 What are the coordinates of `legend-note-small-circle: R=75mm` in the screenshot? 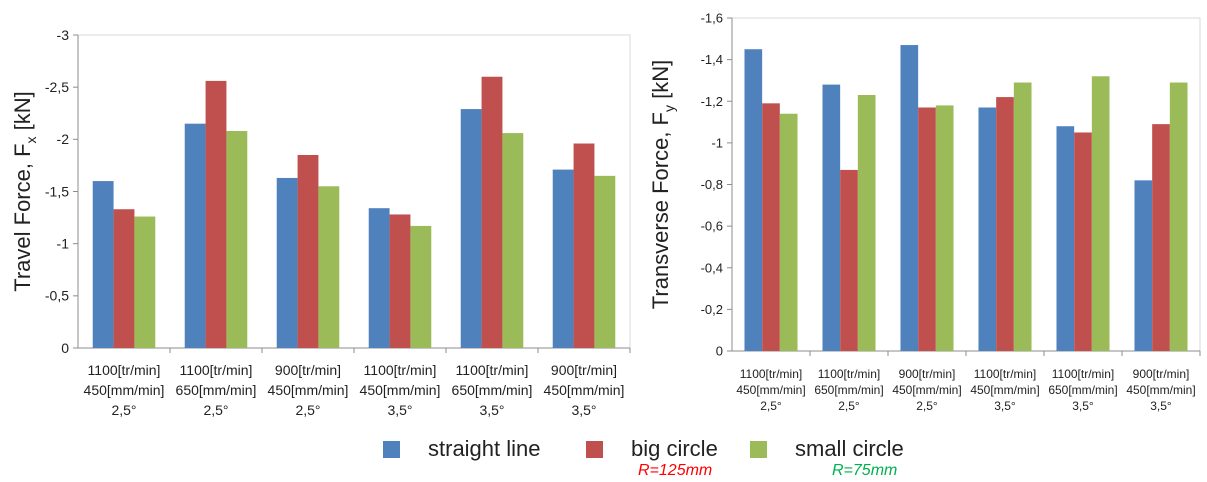 It's located at (865, 470).